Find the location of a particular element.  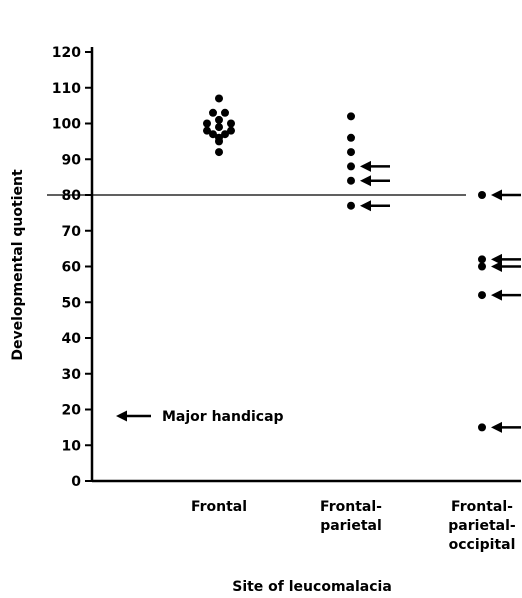

legend-label: Major handicap is located at coordinates (223, 417).